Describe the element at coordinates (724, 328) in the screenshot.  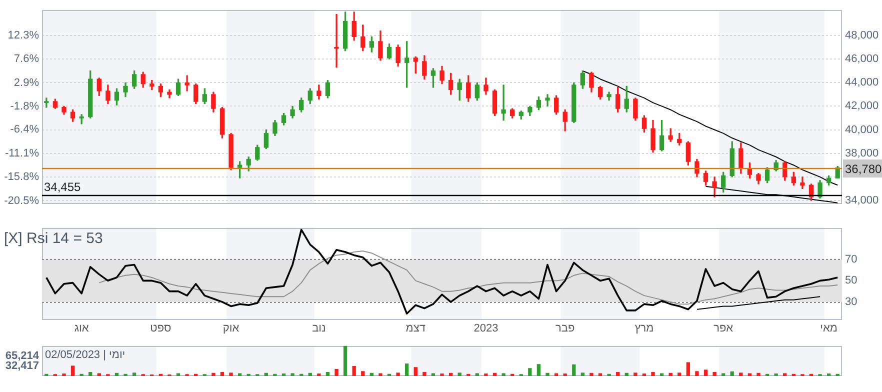
I see `x-tick-label: אפר` at that location.